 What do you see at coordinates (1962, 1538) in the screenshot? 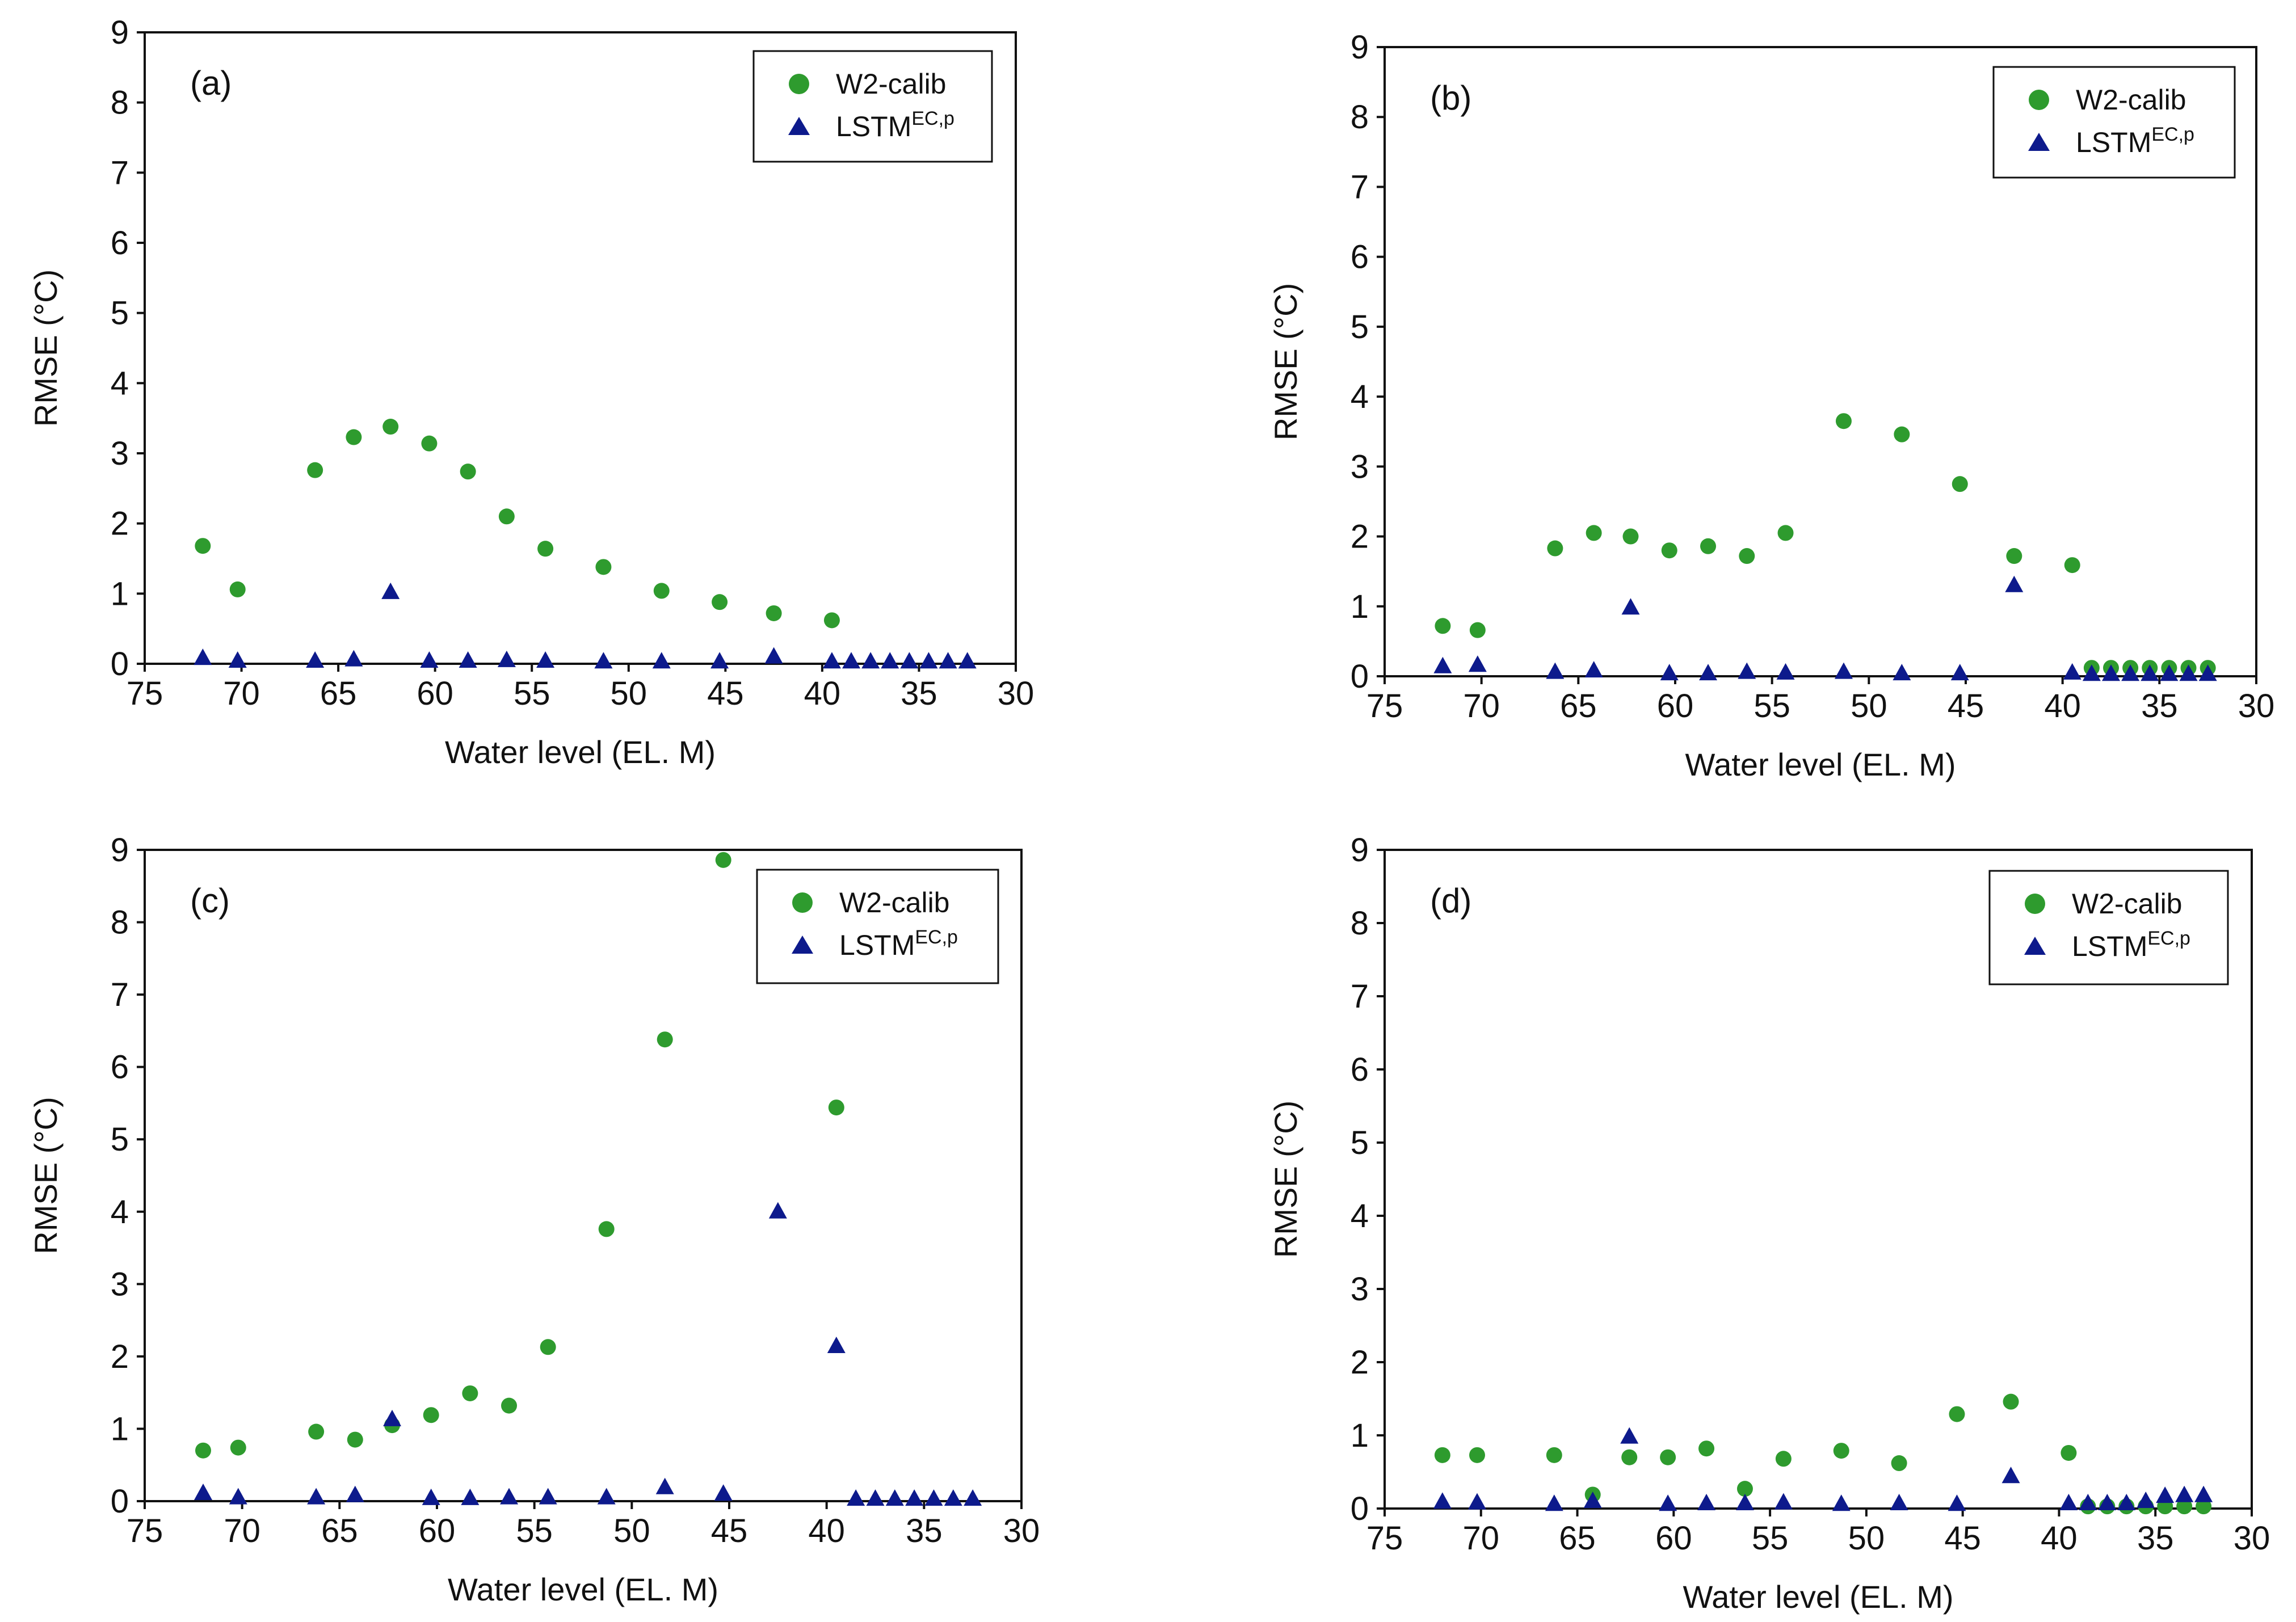
I see `x-tick-label: 45` at bounding box center [1962, 1538].